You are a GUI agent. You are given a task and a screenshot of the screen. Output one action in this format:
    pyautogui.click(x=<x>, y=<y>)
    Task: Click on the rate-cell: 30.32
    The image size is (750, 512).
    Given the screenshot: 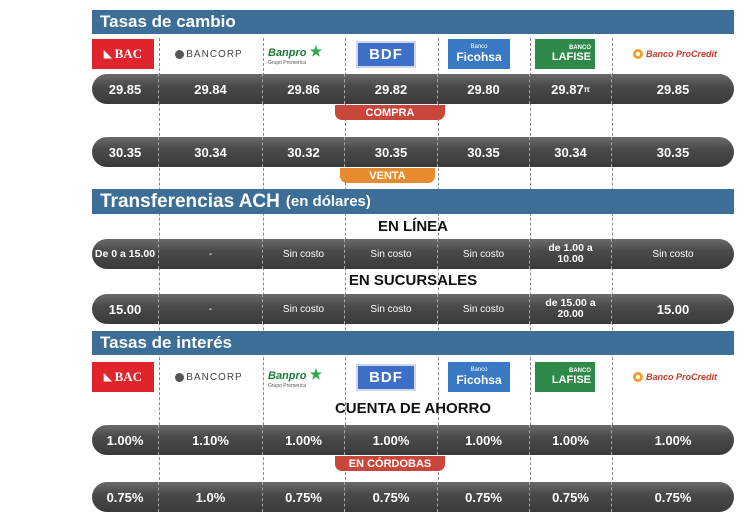 What is the action you would take?
    pyautogui.click(x=304, y=152)
    